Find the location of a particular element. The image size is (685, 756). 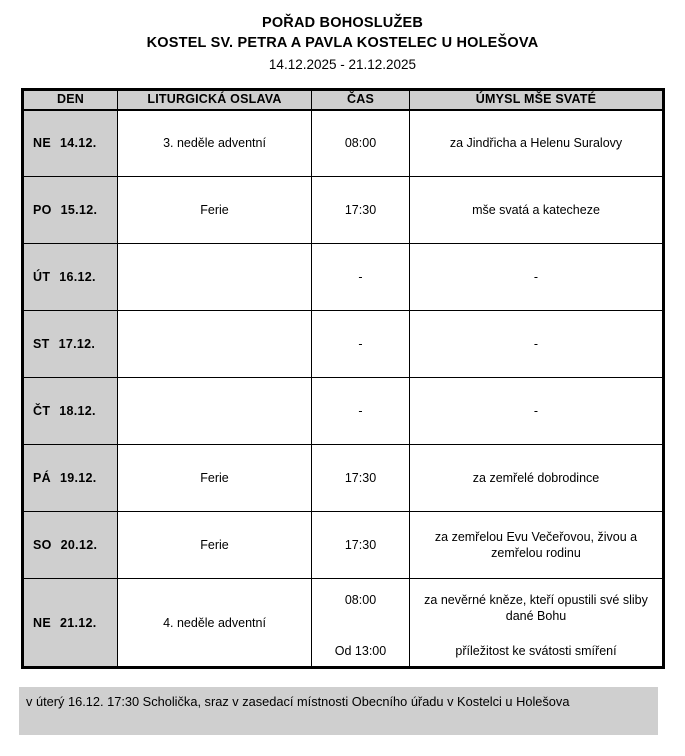

cell-day: ST 17.12. is located at coordinates (70, 344).